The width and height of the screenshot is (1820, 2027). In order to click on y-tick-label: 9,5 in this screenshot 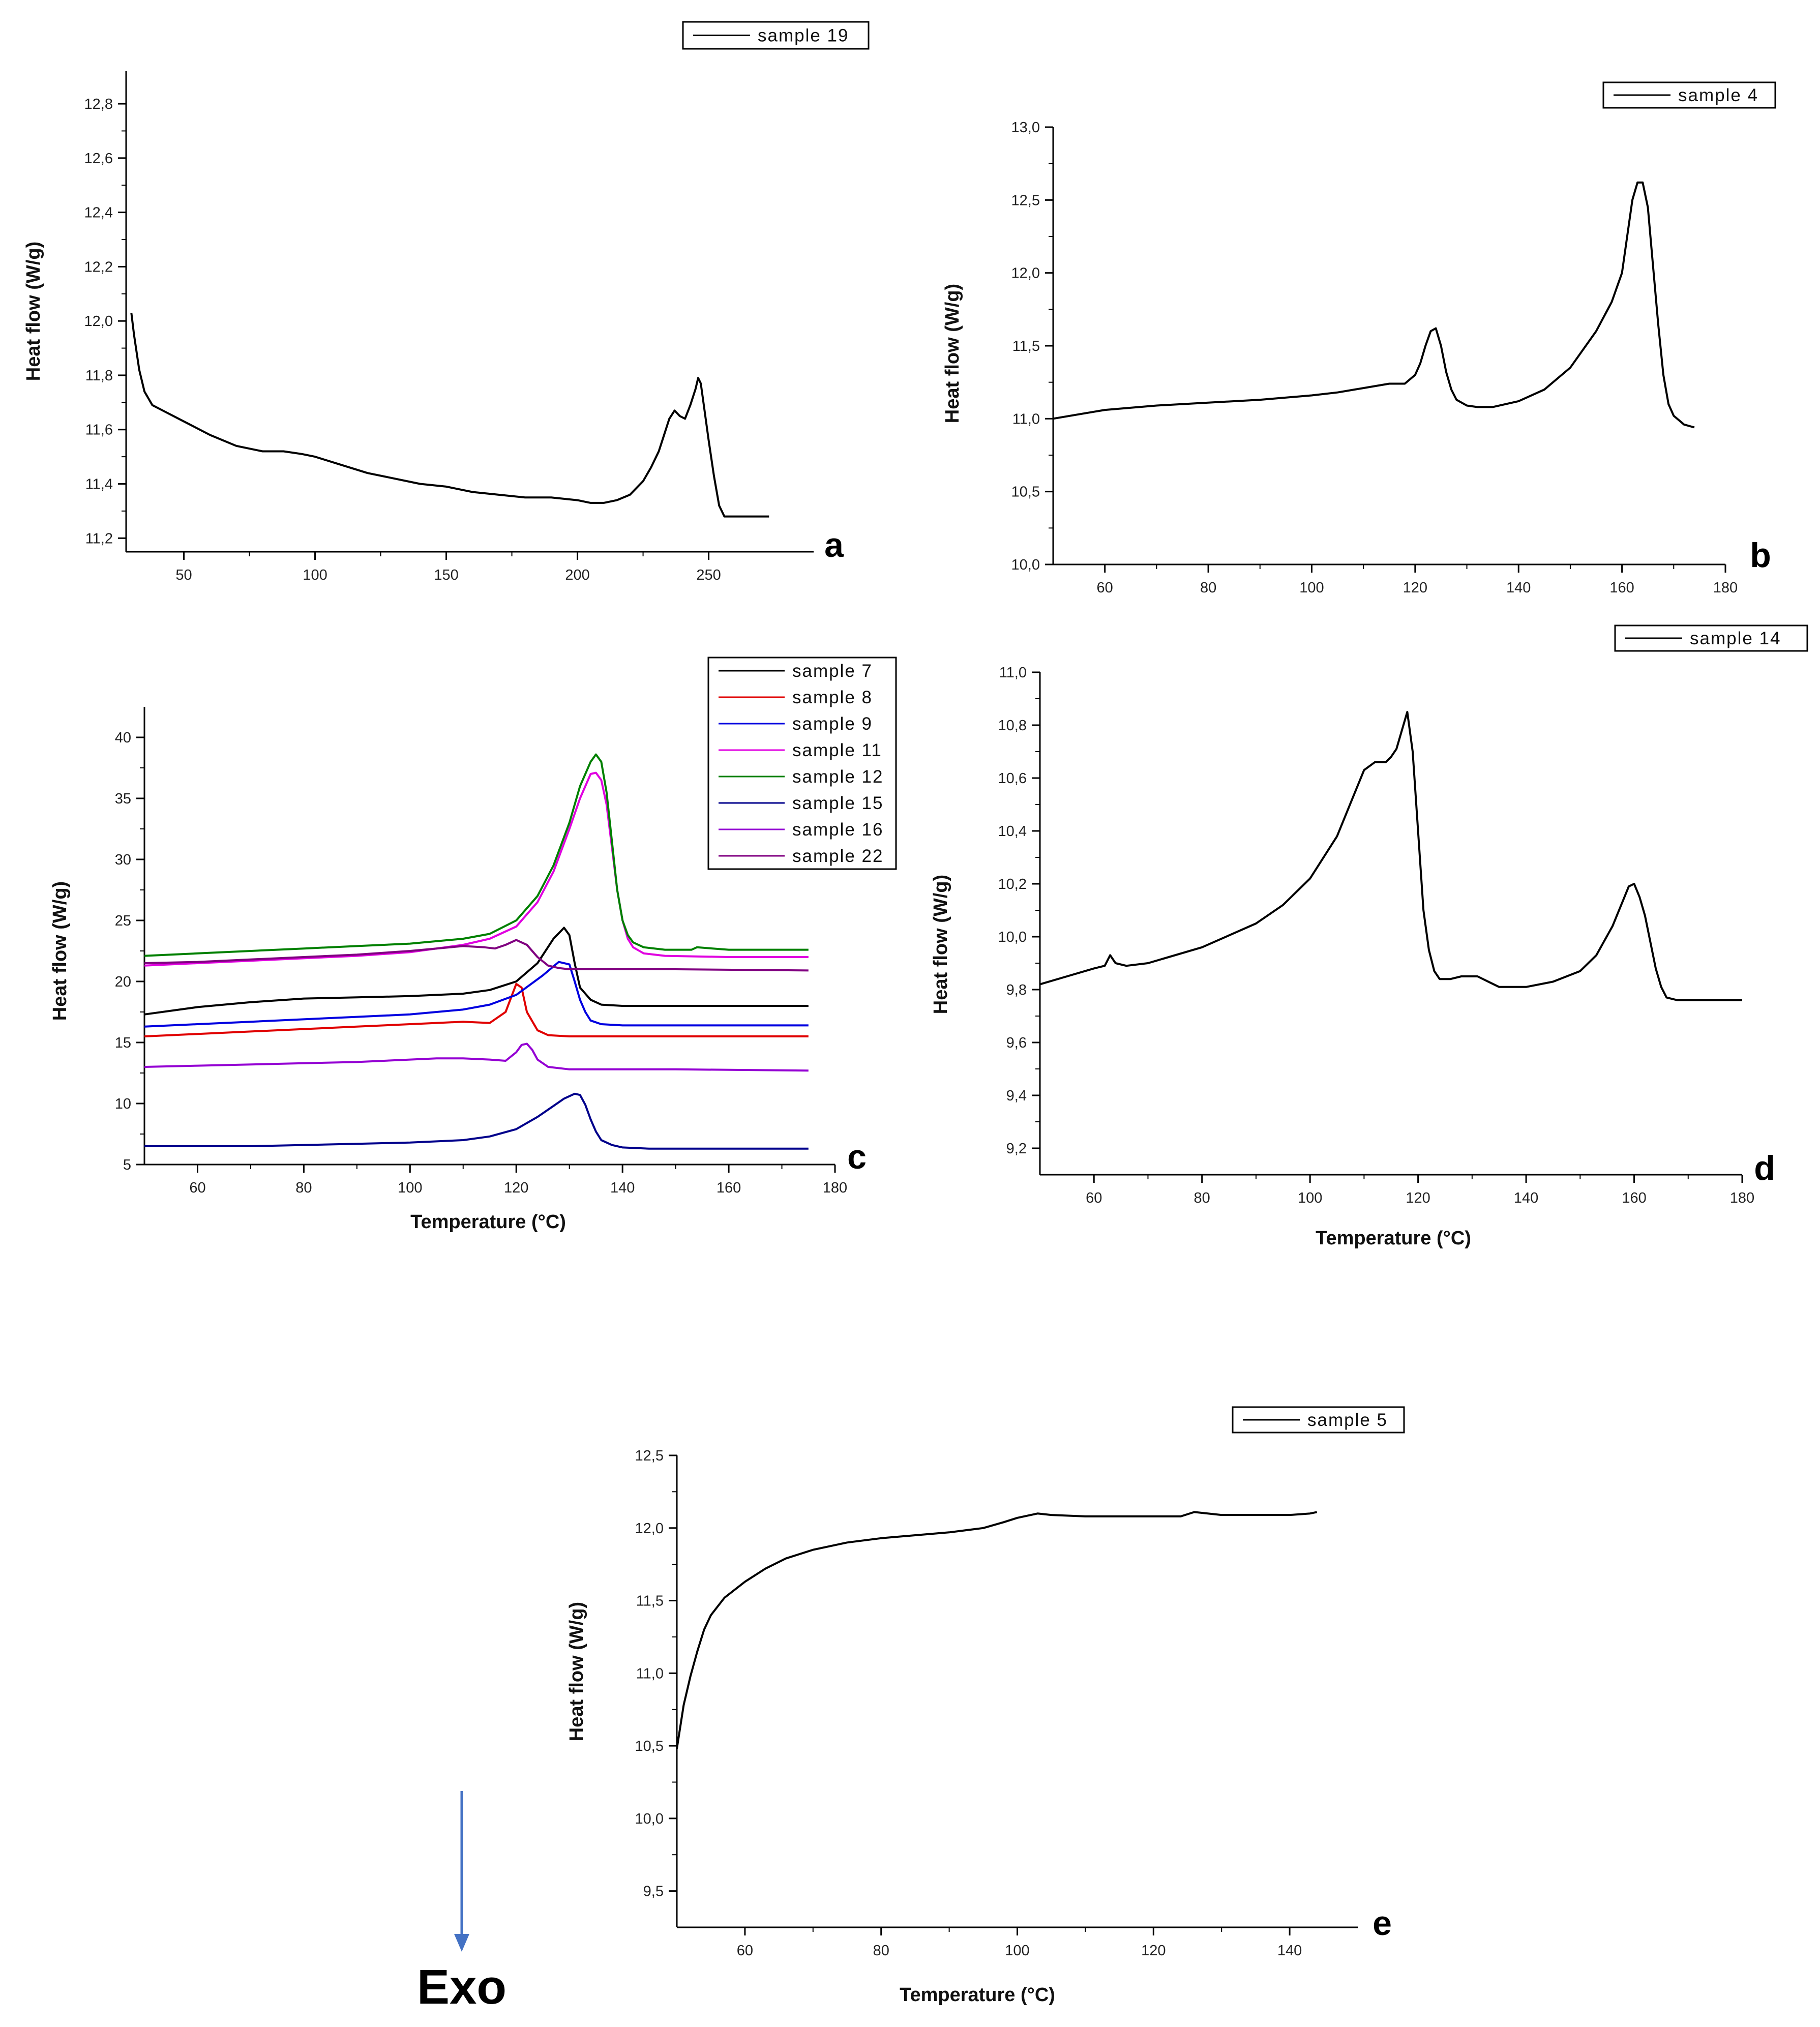, I will do `click(653, 1892)`.